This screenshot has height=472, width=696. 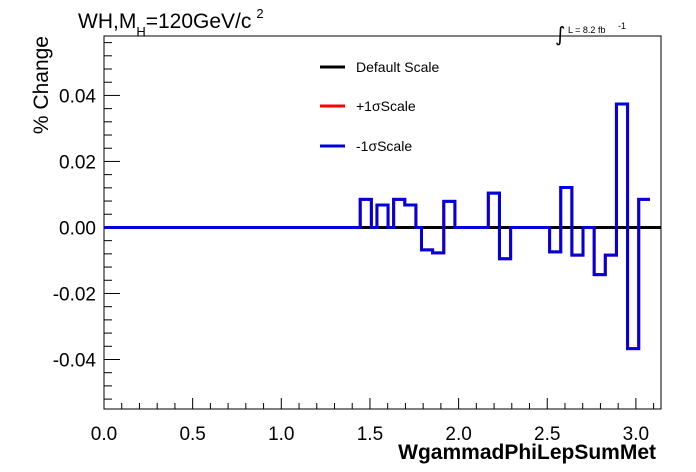 I want to click on legend-label: Default Scale, so click(x=397, y=67).